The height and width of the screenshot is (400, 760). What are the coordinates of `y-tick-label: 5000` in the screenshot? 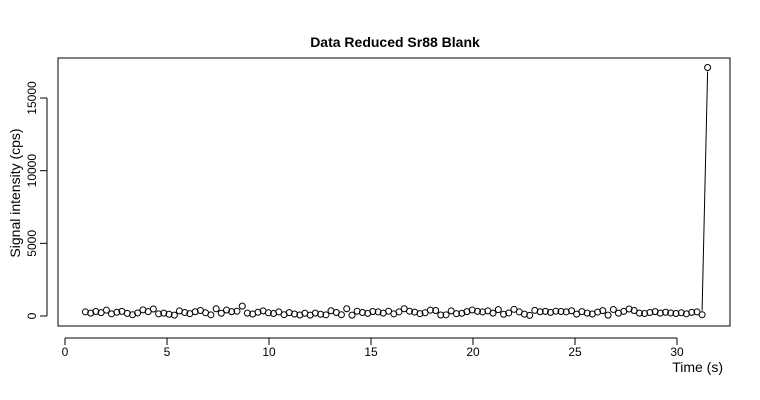 It's located at (32, 243).